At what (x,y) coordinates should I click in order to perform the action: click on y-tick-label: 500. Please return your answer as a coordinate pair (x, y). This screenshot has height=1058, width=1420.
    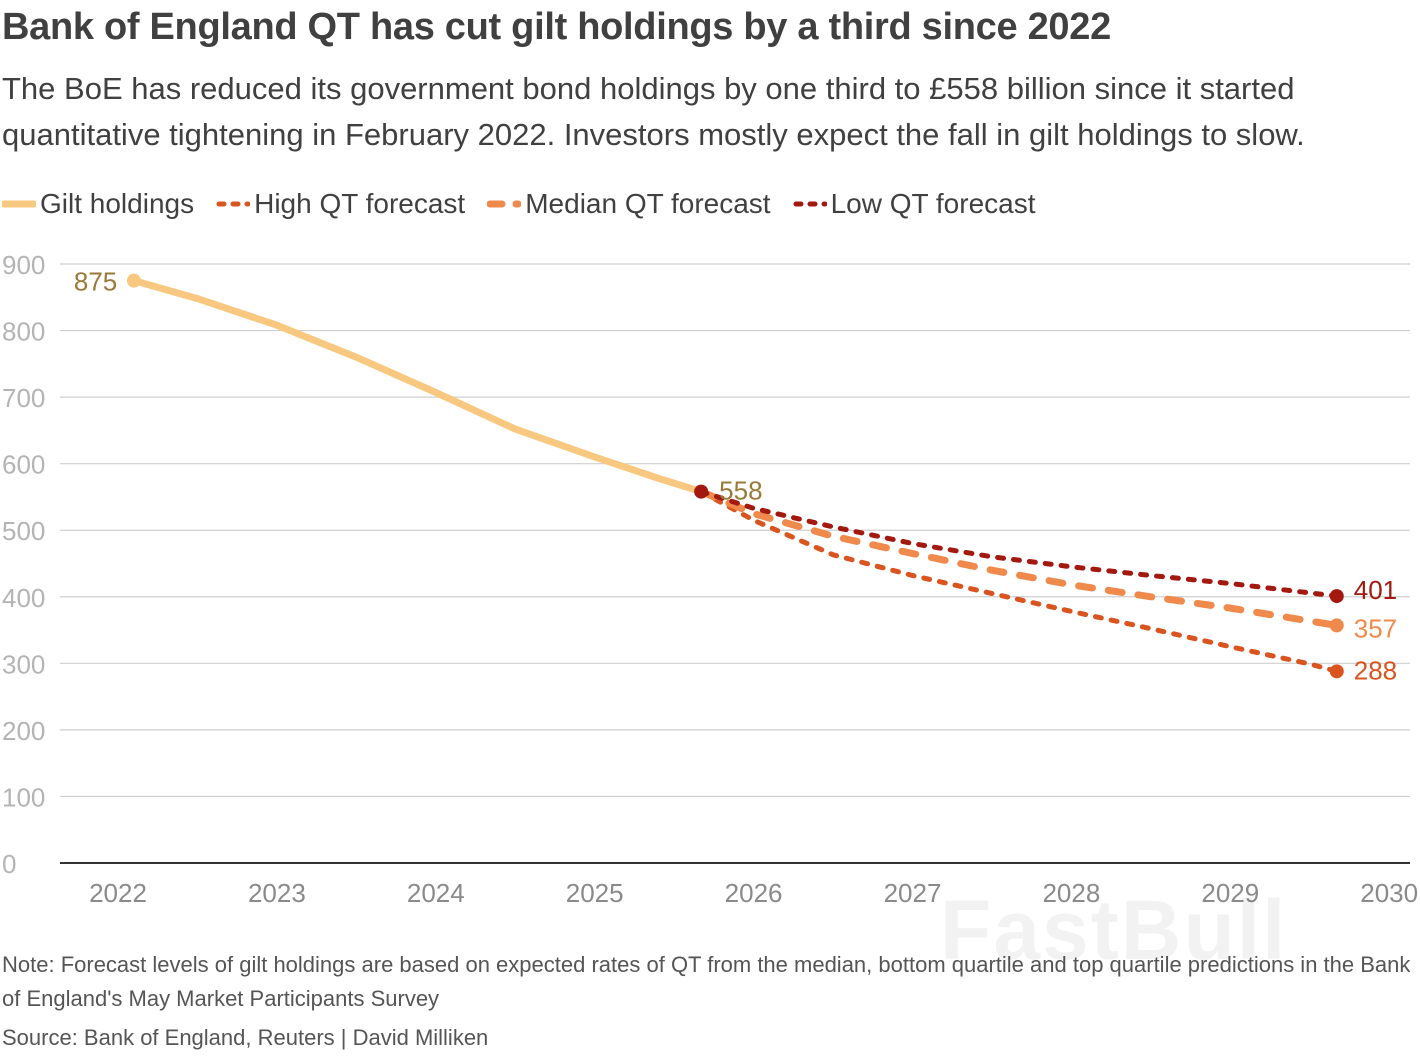
    Looking at the image, I should click on (23, 531).